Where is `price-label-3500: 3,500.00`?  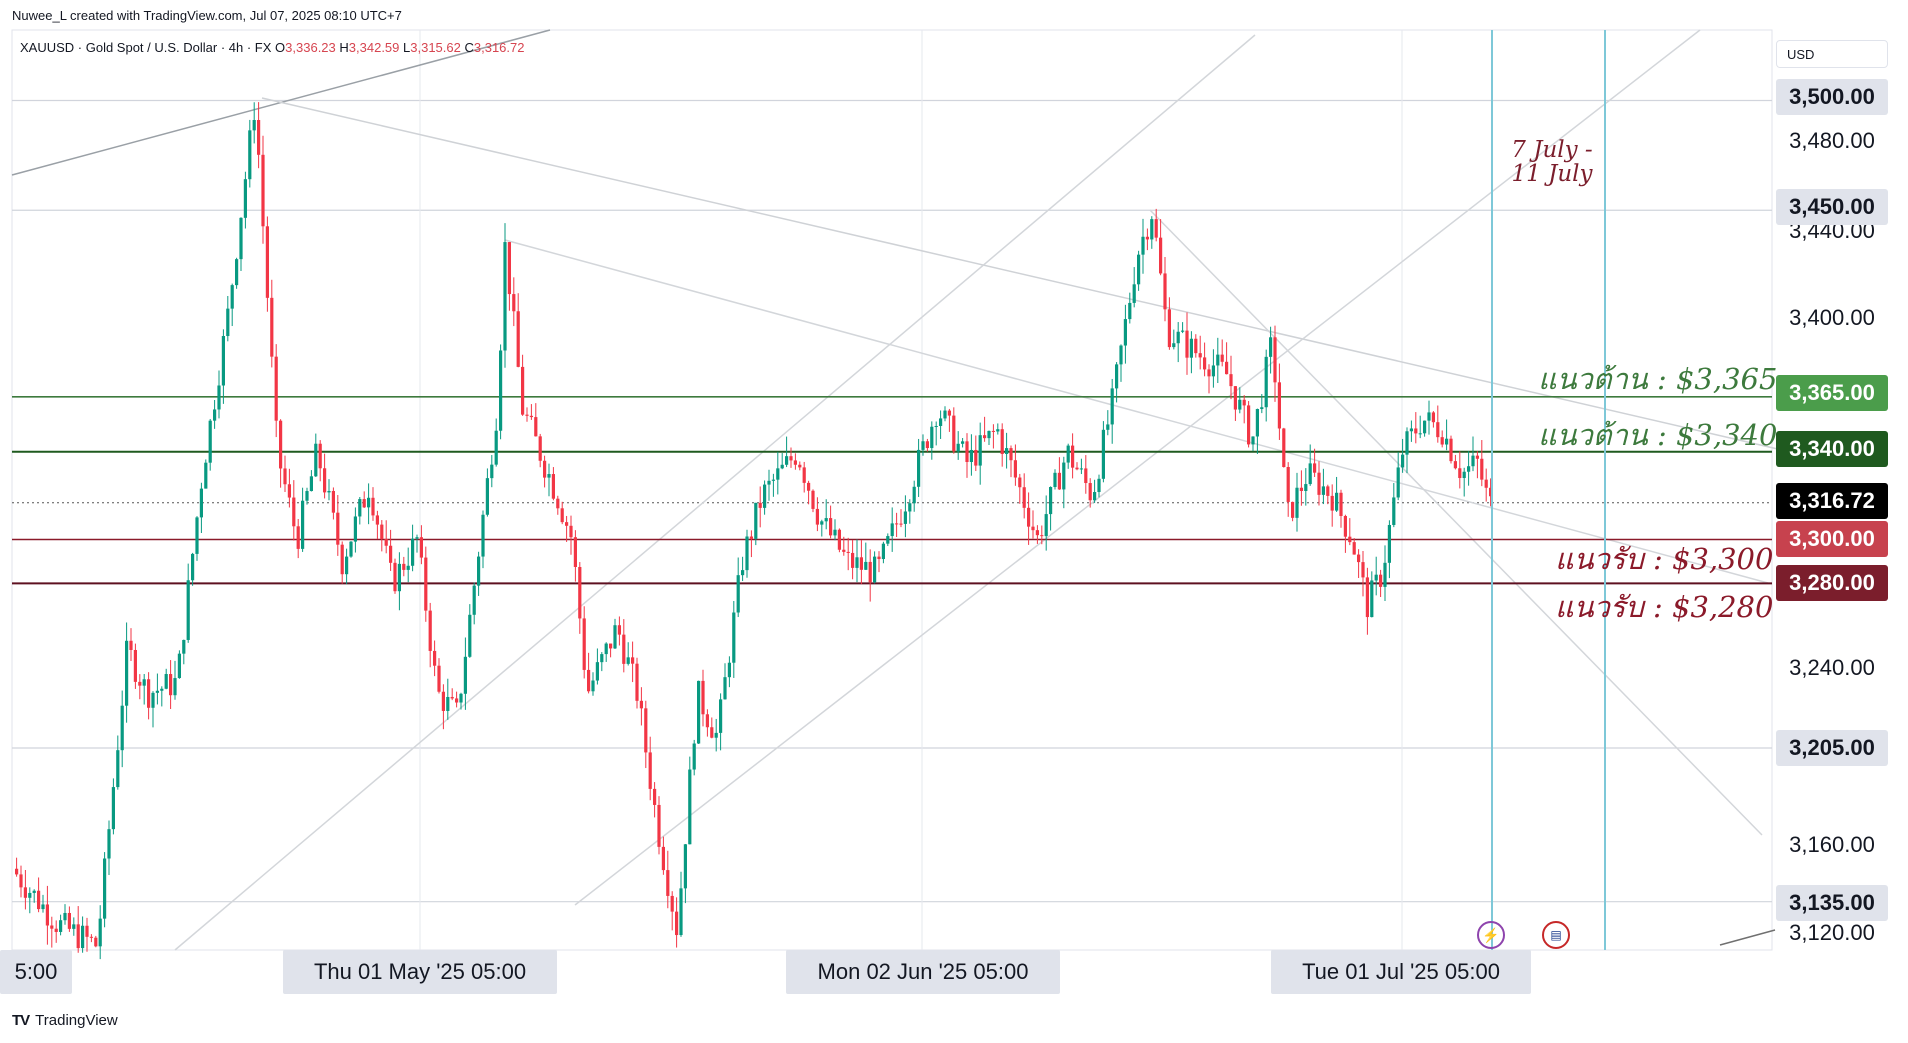 price-label-3500: 3,500.00 is located at coordinates (1832, 97).